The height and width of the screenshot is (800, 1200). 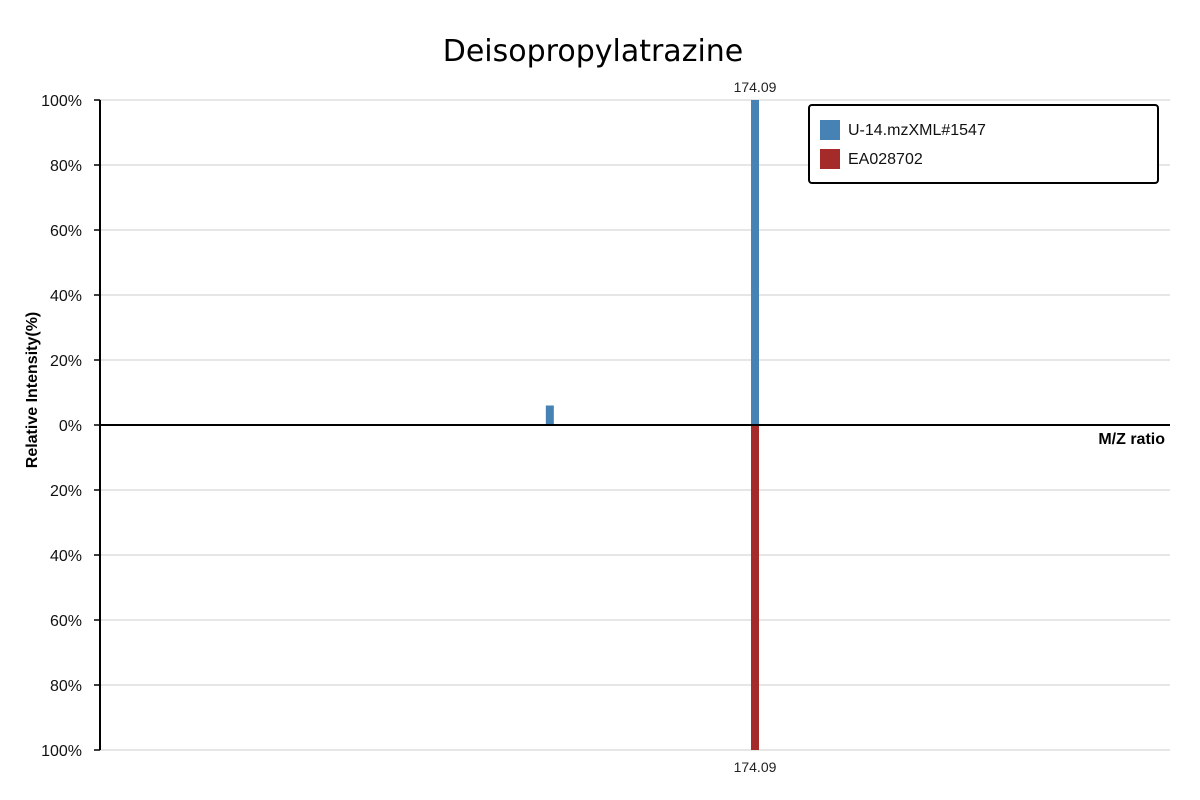 What do you see at coordinates (32, 390) in the screenshot?
I see `y-axis-title: Relative Intensity(%)` at bounding box center [32, 390].